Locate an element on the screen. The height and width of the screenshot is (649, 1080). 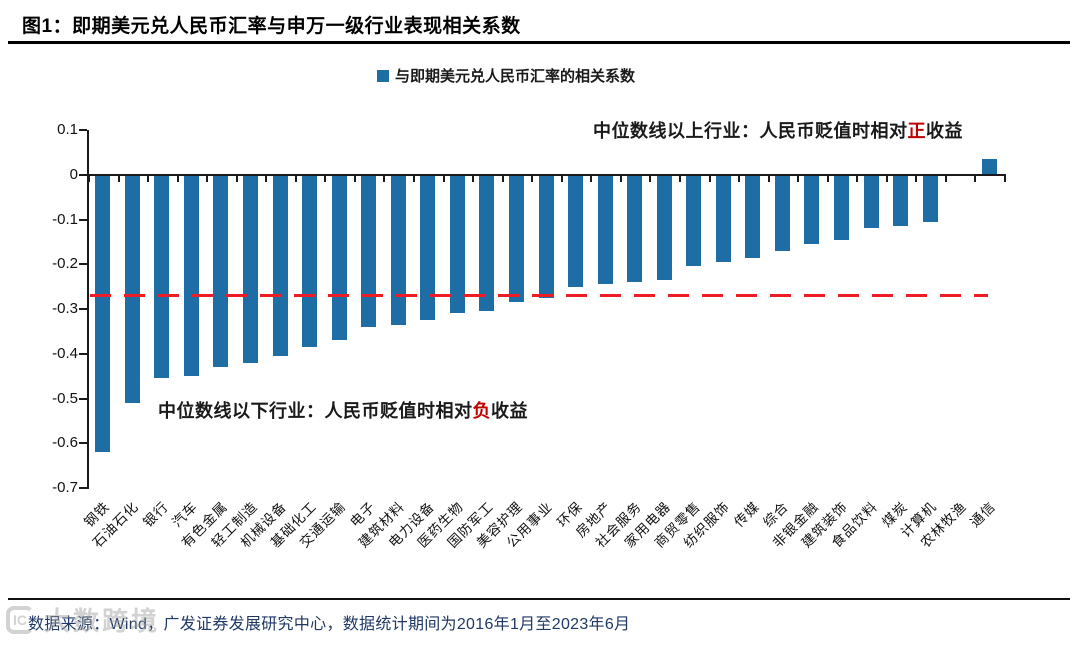
annotation-below-median: 中位数线以下行业：人民币贬值时相对负收益 is located at coordinates (343, 410).